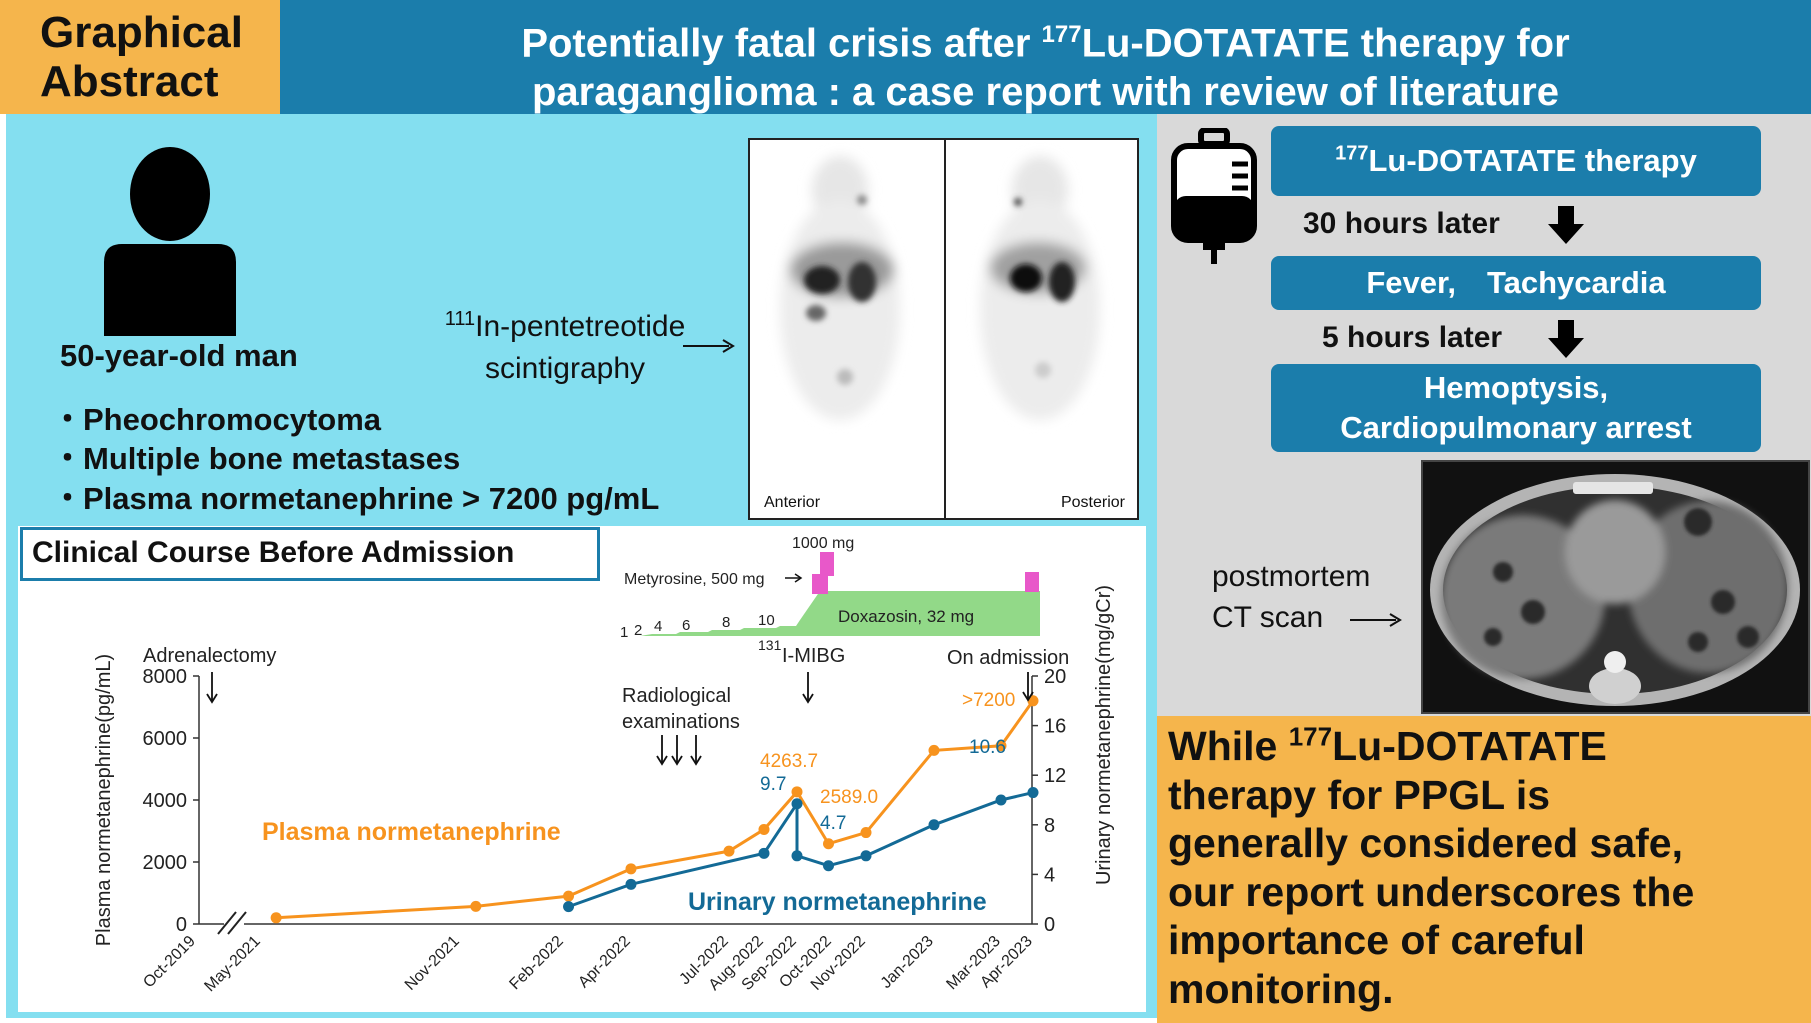 The height and width of the screenshot is (1023, 1811). What do you see at coordinates (1055, 677) in the screenshot?
I see `y-tick-label-right: 20` at bounding box center [1055, 677].